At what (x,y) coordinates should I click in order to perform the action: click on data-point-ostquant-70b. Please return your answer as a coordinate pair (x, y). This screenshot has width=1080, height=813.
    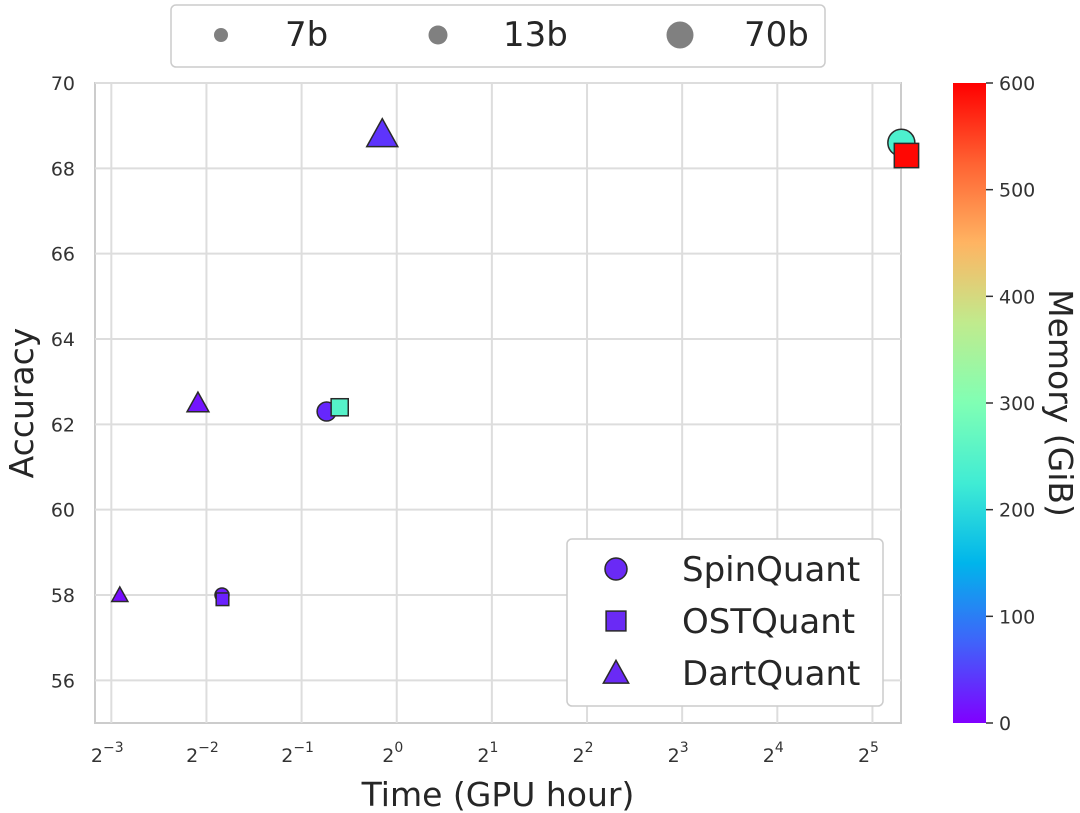
    Looking at the image, I should click on (906, 155).